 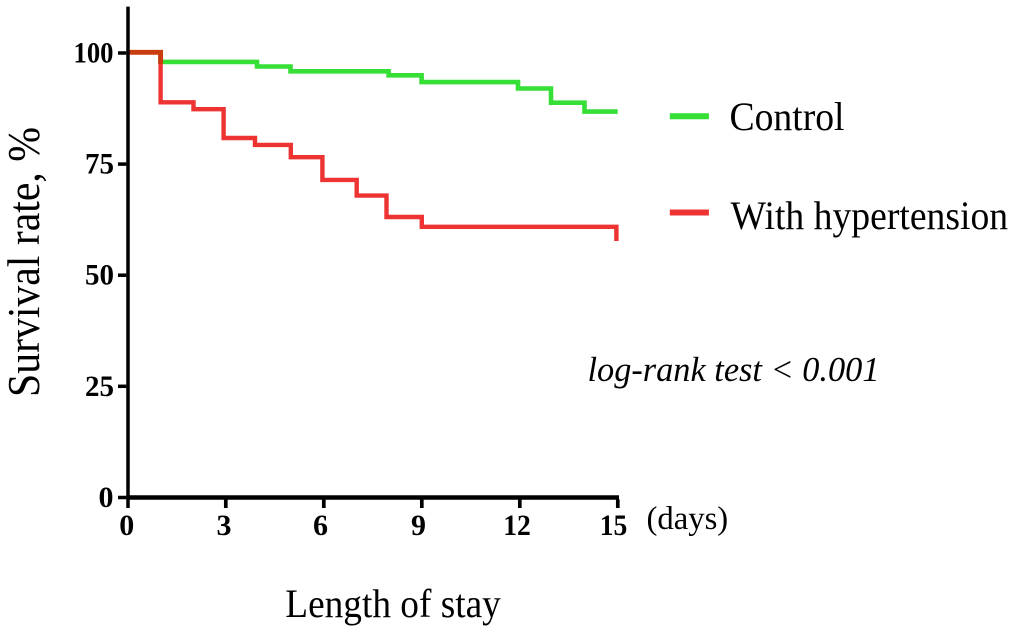 I want to click on svg-text: 50, so click(x=99, y=275).